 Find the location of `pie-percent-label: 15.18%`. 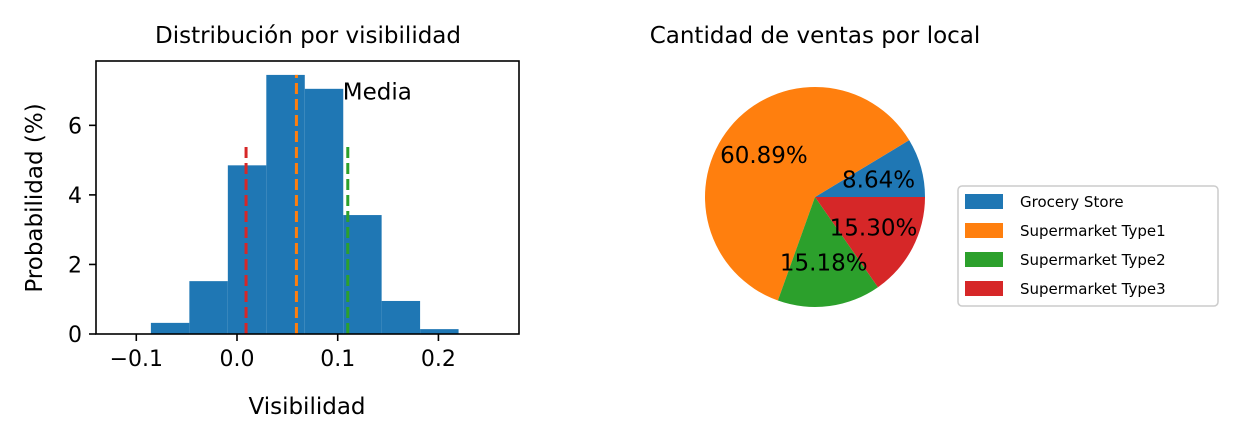

pie-percent-label: 15.18% is located at coordinates (824, 263).